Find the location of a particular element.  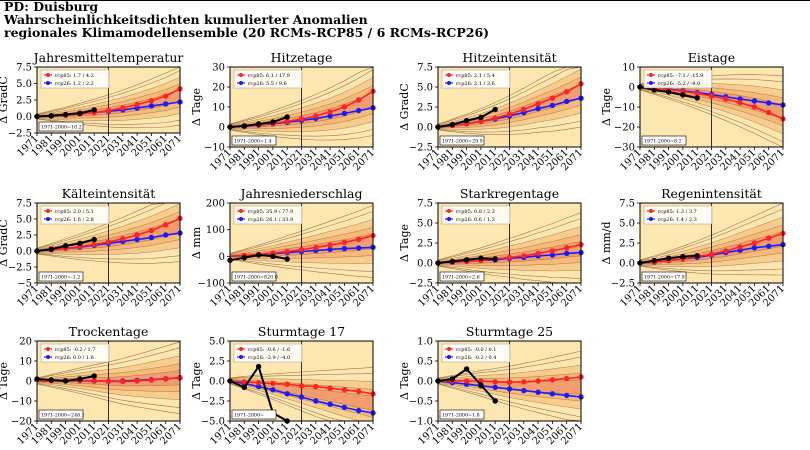

baseline-note: 1971-2000=820.0 is located at coordinates (254, 276).